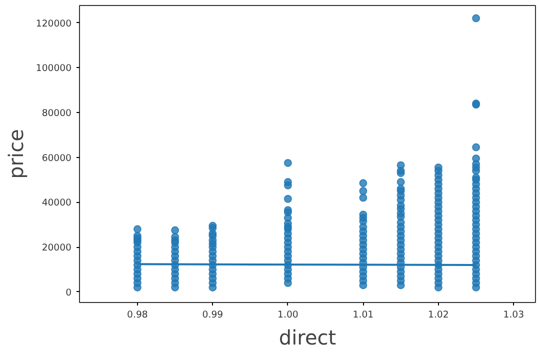 This screenshot has width=539, height=352. I want to click on y-tick-label: 40000, so click(57, 203).